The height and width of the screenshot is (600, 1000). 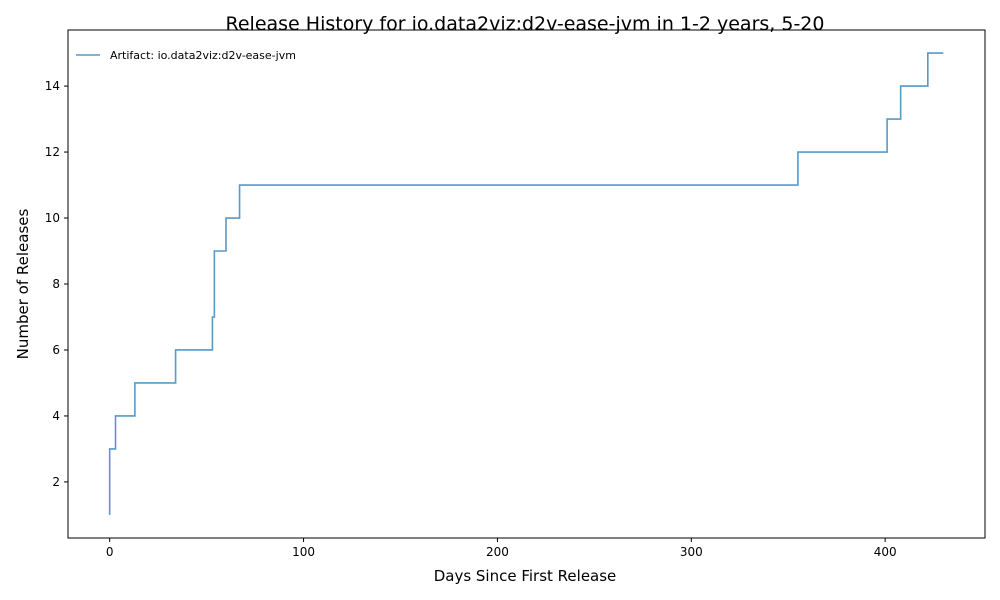 I want to click on y-axis-title: Number of Releases, so click(x=23, y=283).